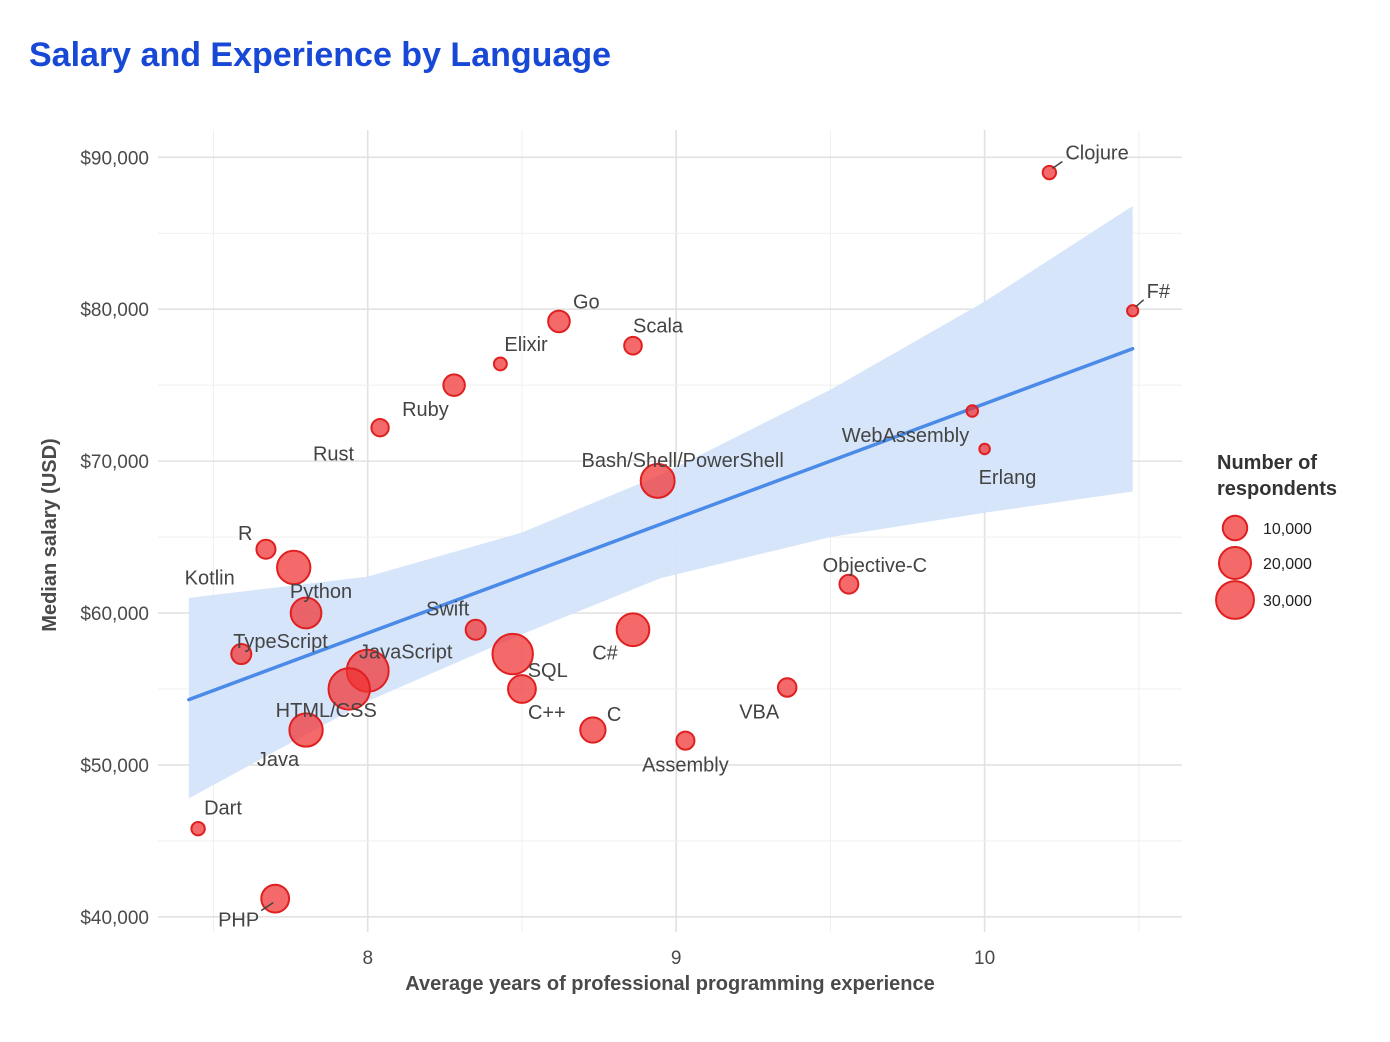 The image size is (1390, 1042). What do you see at coordinates (245, 534) in the screenshot?
I see `point-label-r: R` at bounding box center [245, 534].